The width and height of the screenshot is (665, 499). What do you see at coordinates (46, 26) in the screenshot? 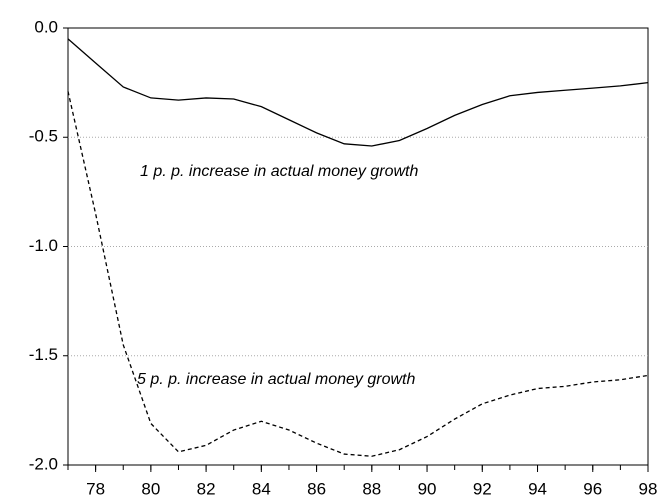
I see `y-tick-label: 0.0` at bounding box center [46, 26].